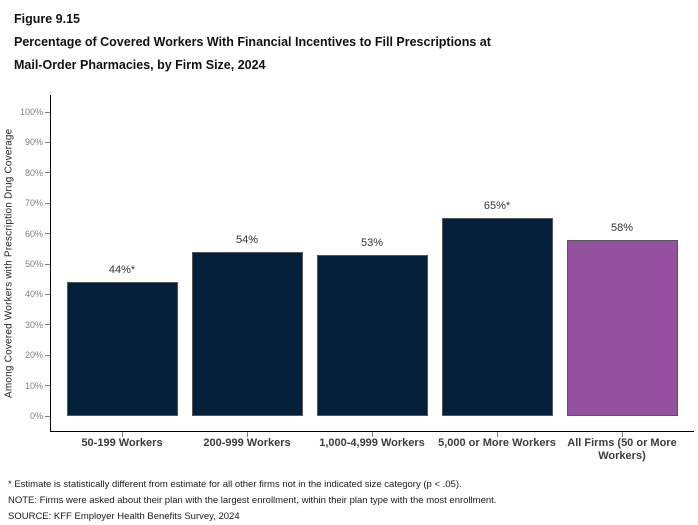 Image resolution: width=698 pixels, height=525 pixels. What do you see at coordinates (33, 294) in the screenshot?
I see `y-tick-label-40: 40%` at bounding box center [33, 294].